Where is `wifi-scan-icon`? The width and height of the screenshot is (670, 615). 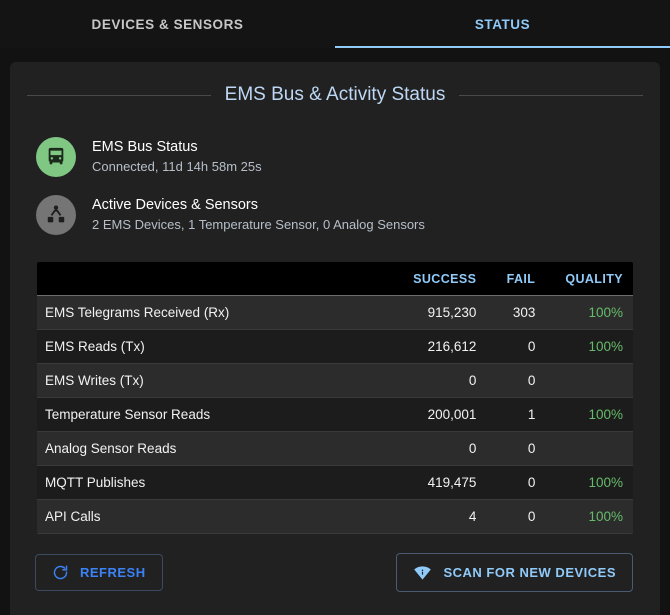
wifi-scan-icon is located at coordinates (422, 572).